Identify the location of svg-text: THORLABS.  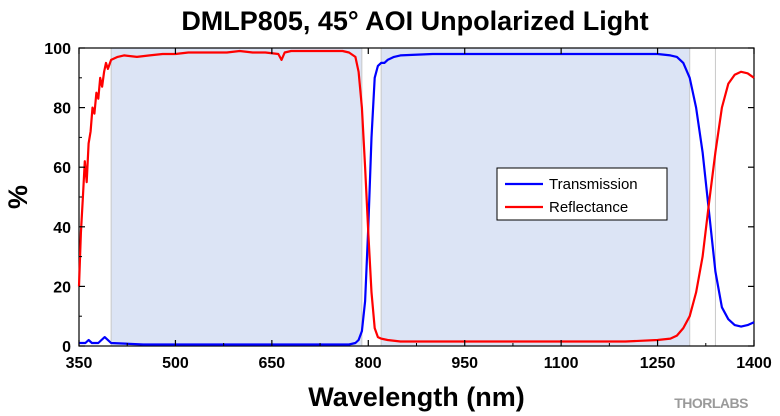
(711, 403).